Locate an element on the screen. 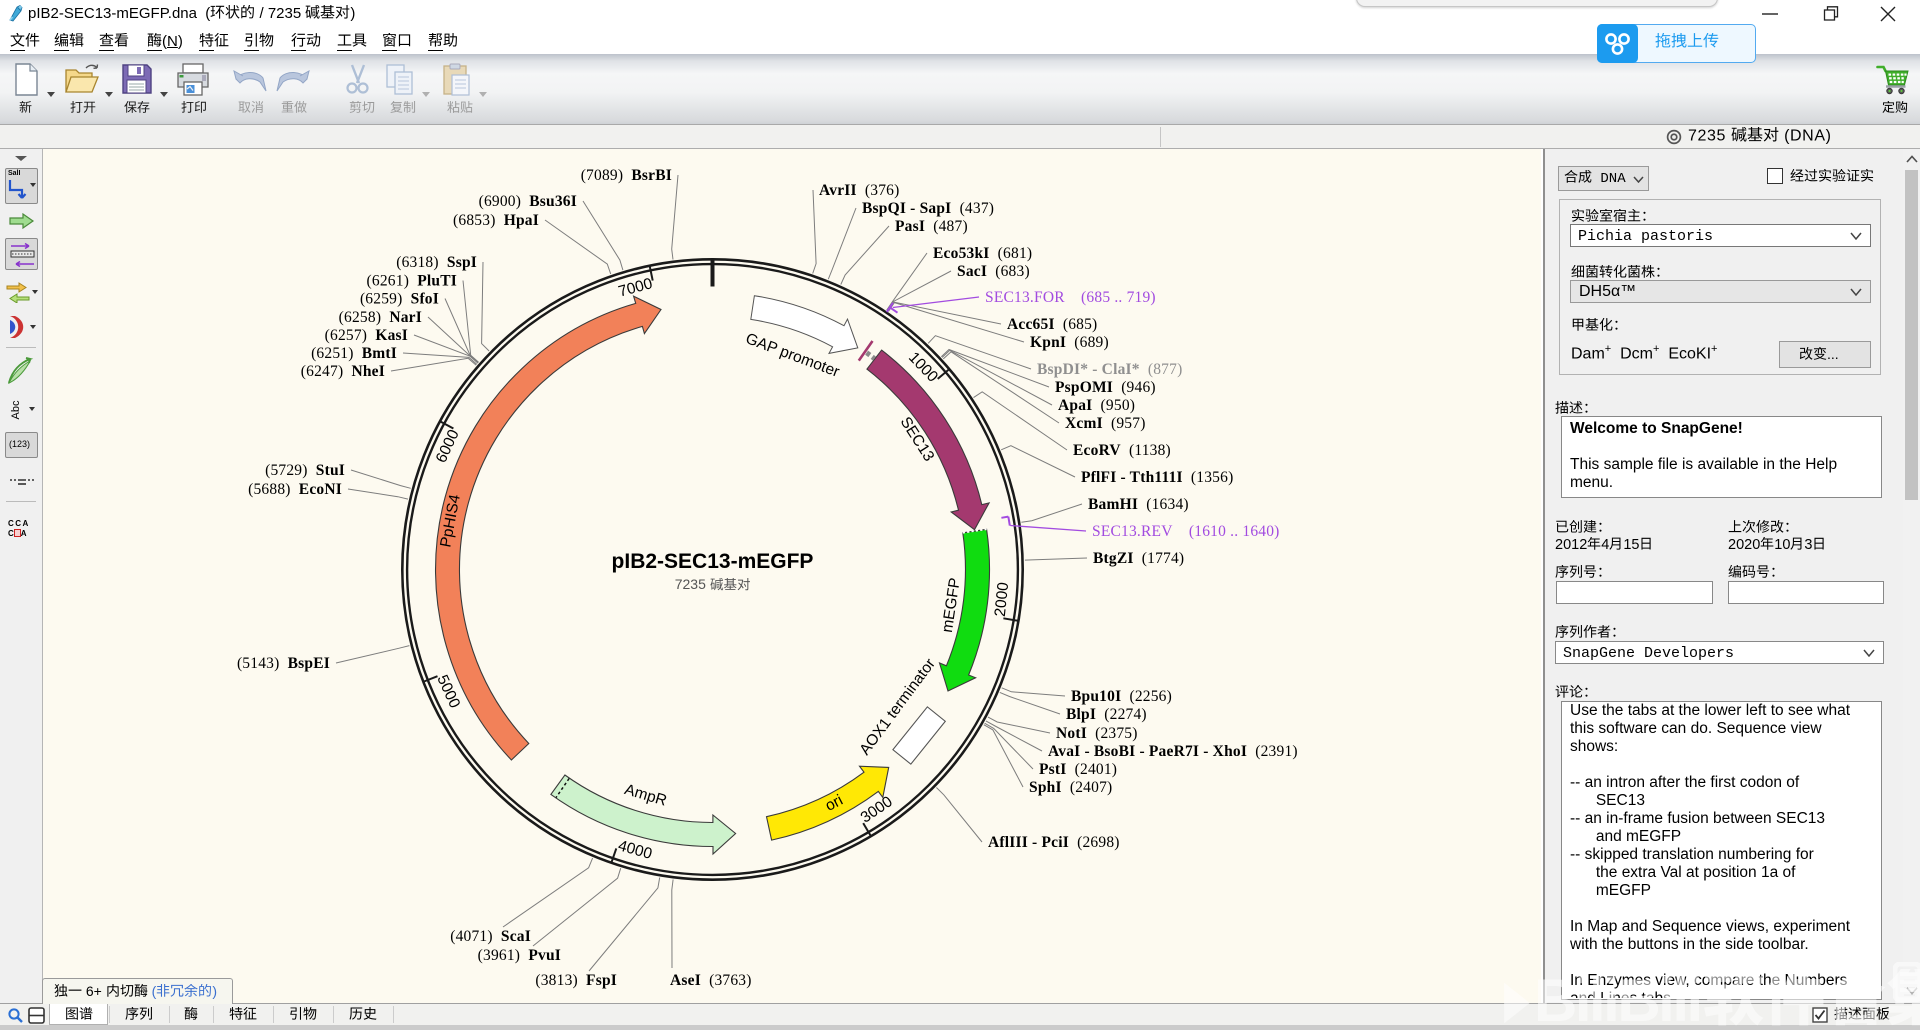  svg-text: AvrII (376) is located at coordinates (859, 190).